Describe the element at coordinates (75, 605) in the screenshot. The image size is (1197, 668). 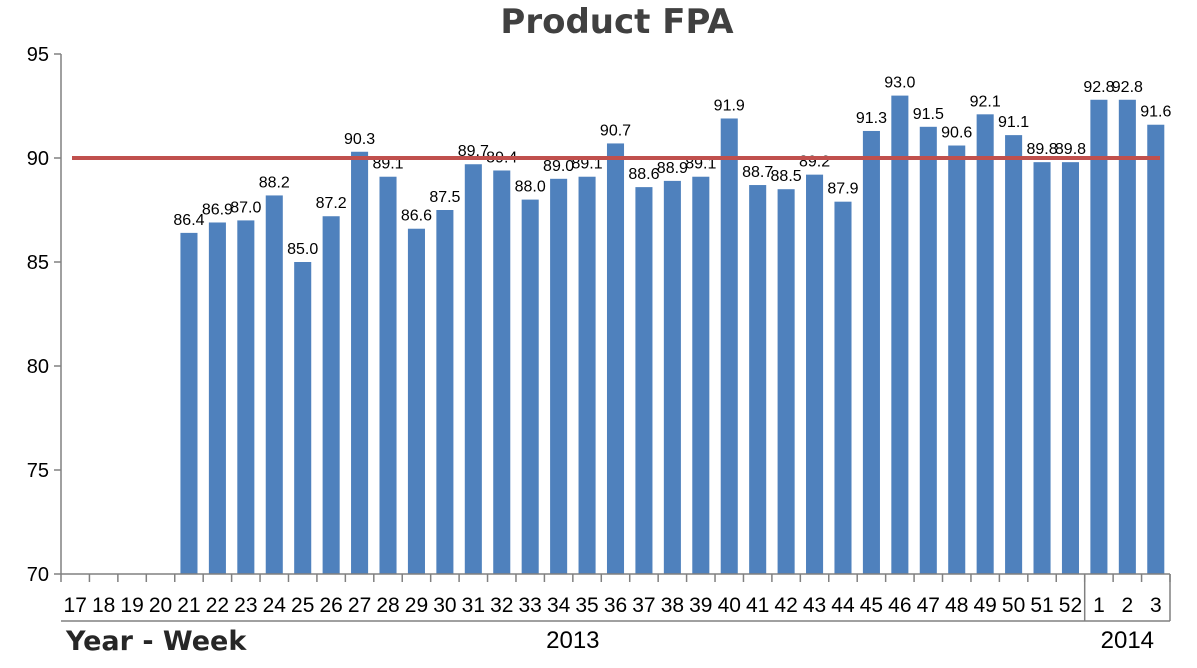
I see `x-tick-label: 17` at that location.